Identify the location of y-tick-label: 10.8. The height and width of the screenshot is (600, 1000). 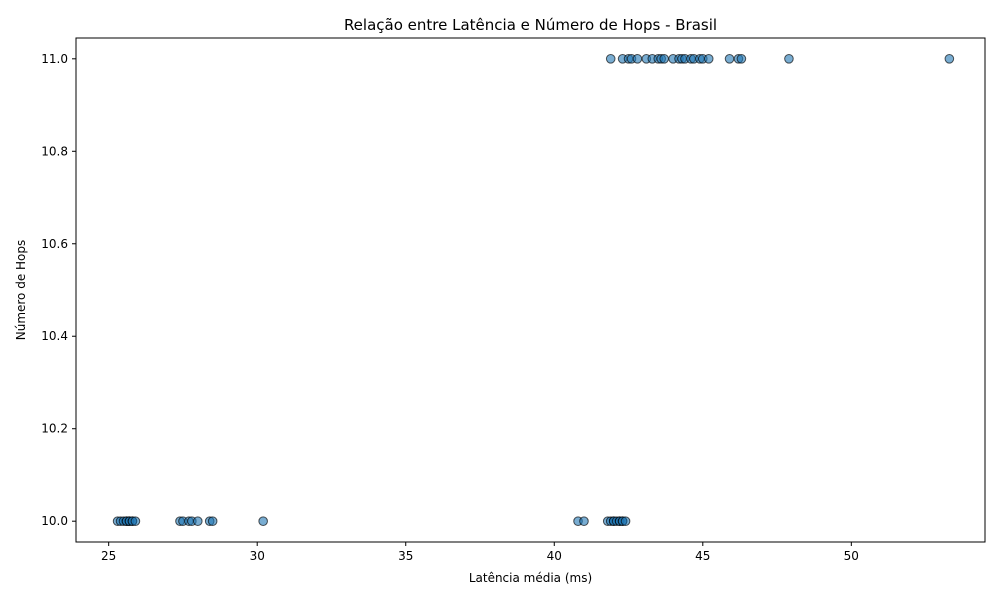
(54, 151).